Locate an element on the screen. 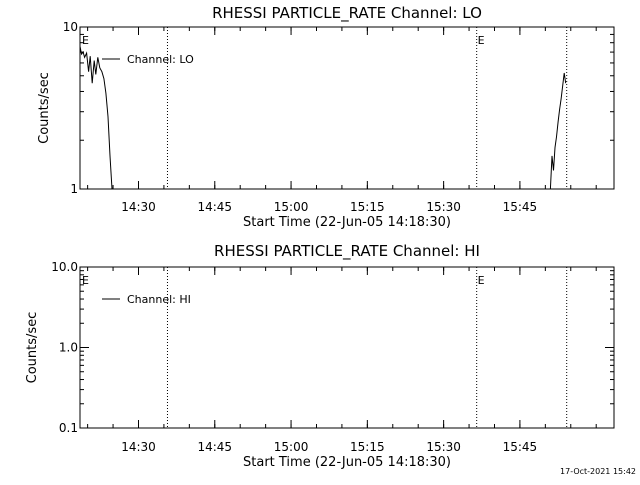 The width and height of the screenshot is (640, 485). chart1-legend-label: Channel: LO is located at coordinates (160, 59).